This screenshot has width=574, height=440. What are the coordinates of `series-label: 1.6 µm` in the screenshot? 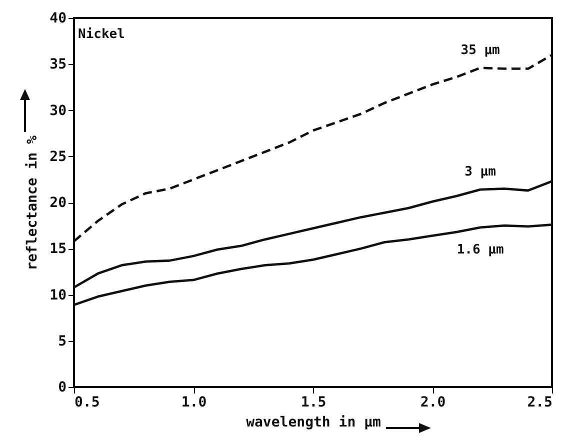 It's located at (480, 250).